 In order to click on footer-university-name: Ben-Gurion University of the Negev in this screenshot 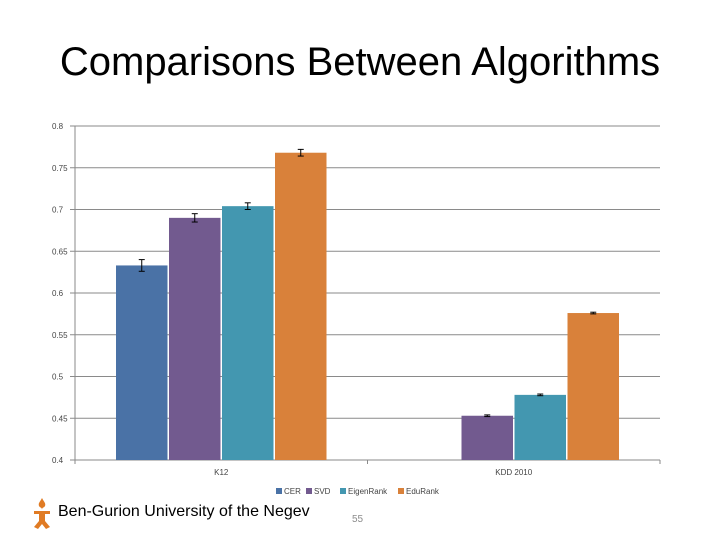, I will do `click(184, 511)`.